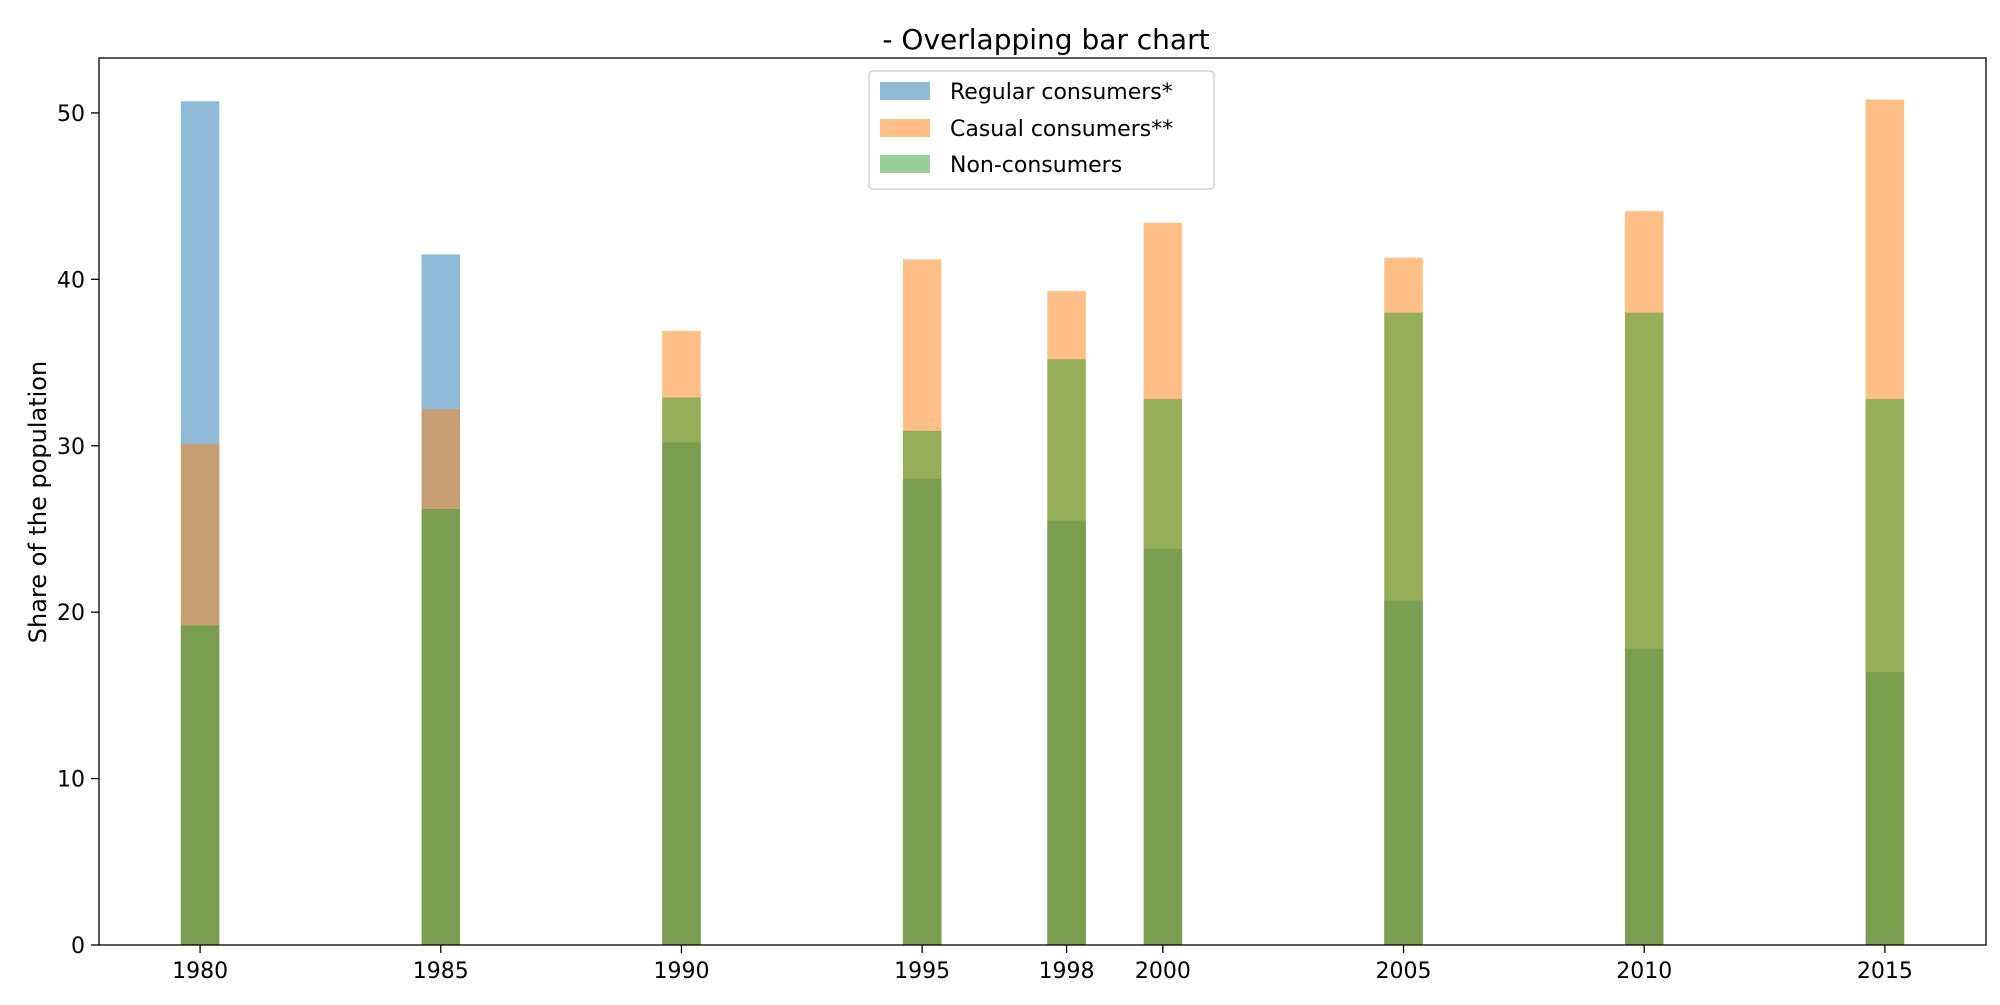  Describe the element at coordinates (1404, 971) in the screenshot. I see `x-tick-label-2005: 2005` at that location.